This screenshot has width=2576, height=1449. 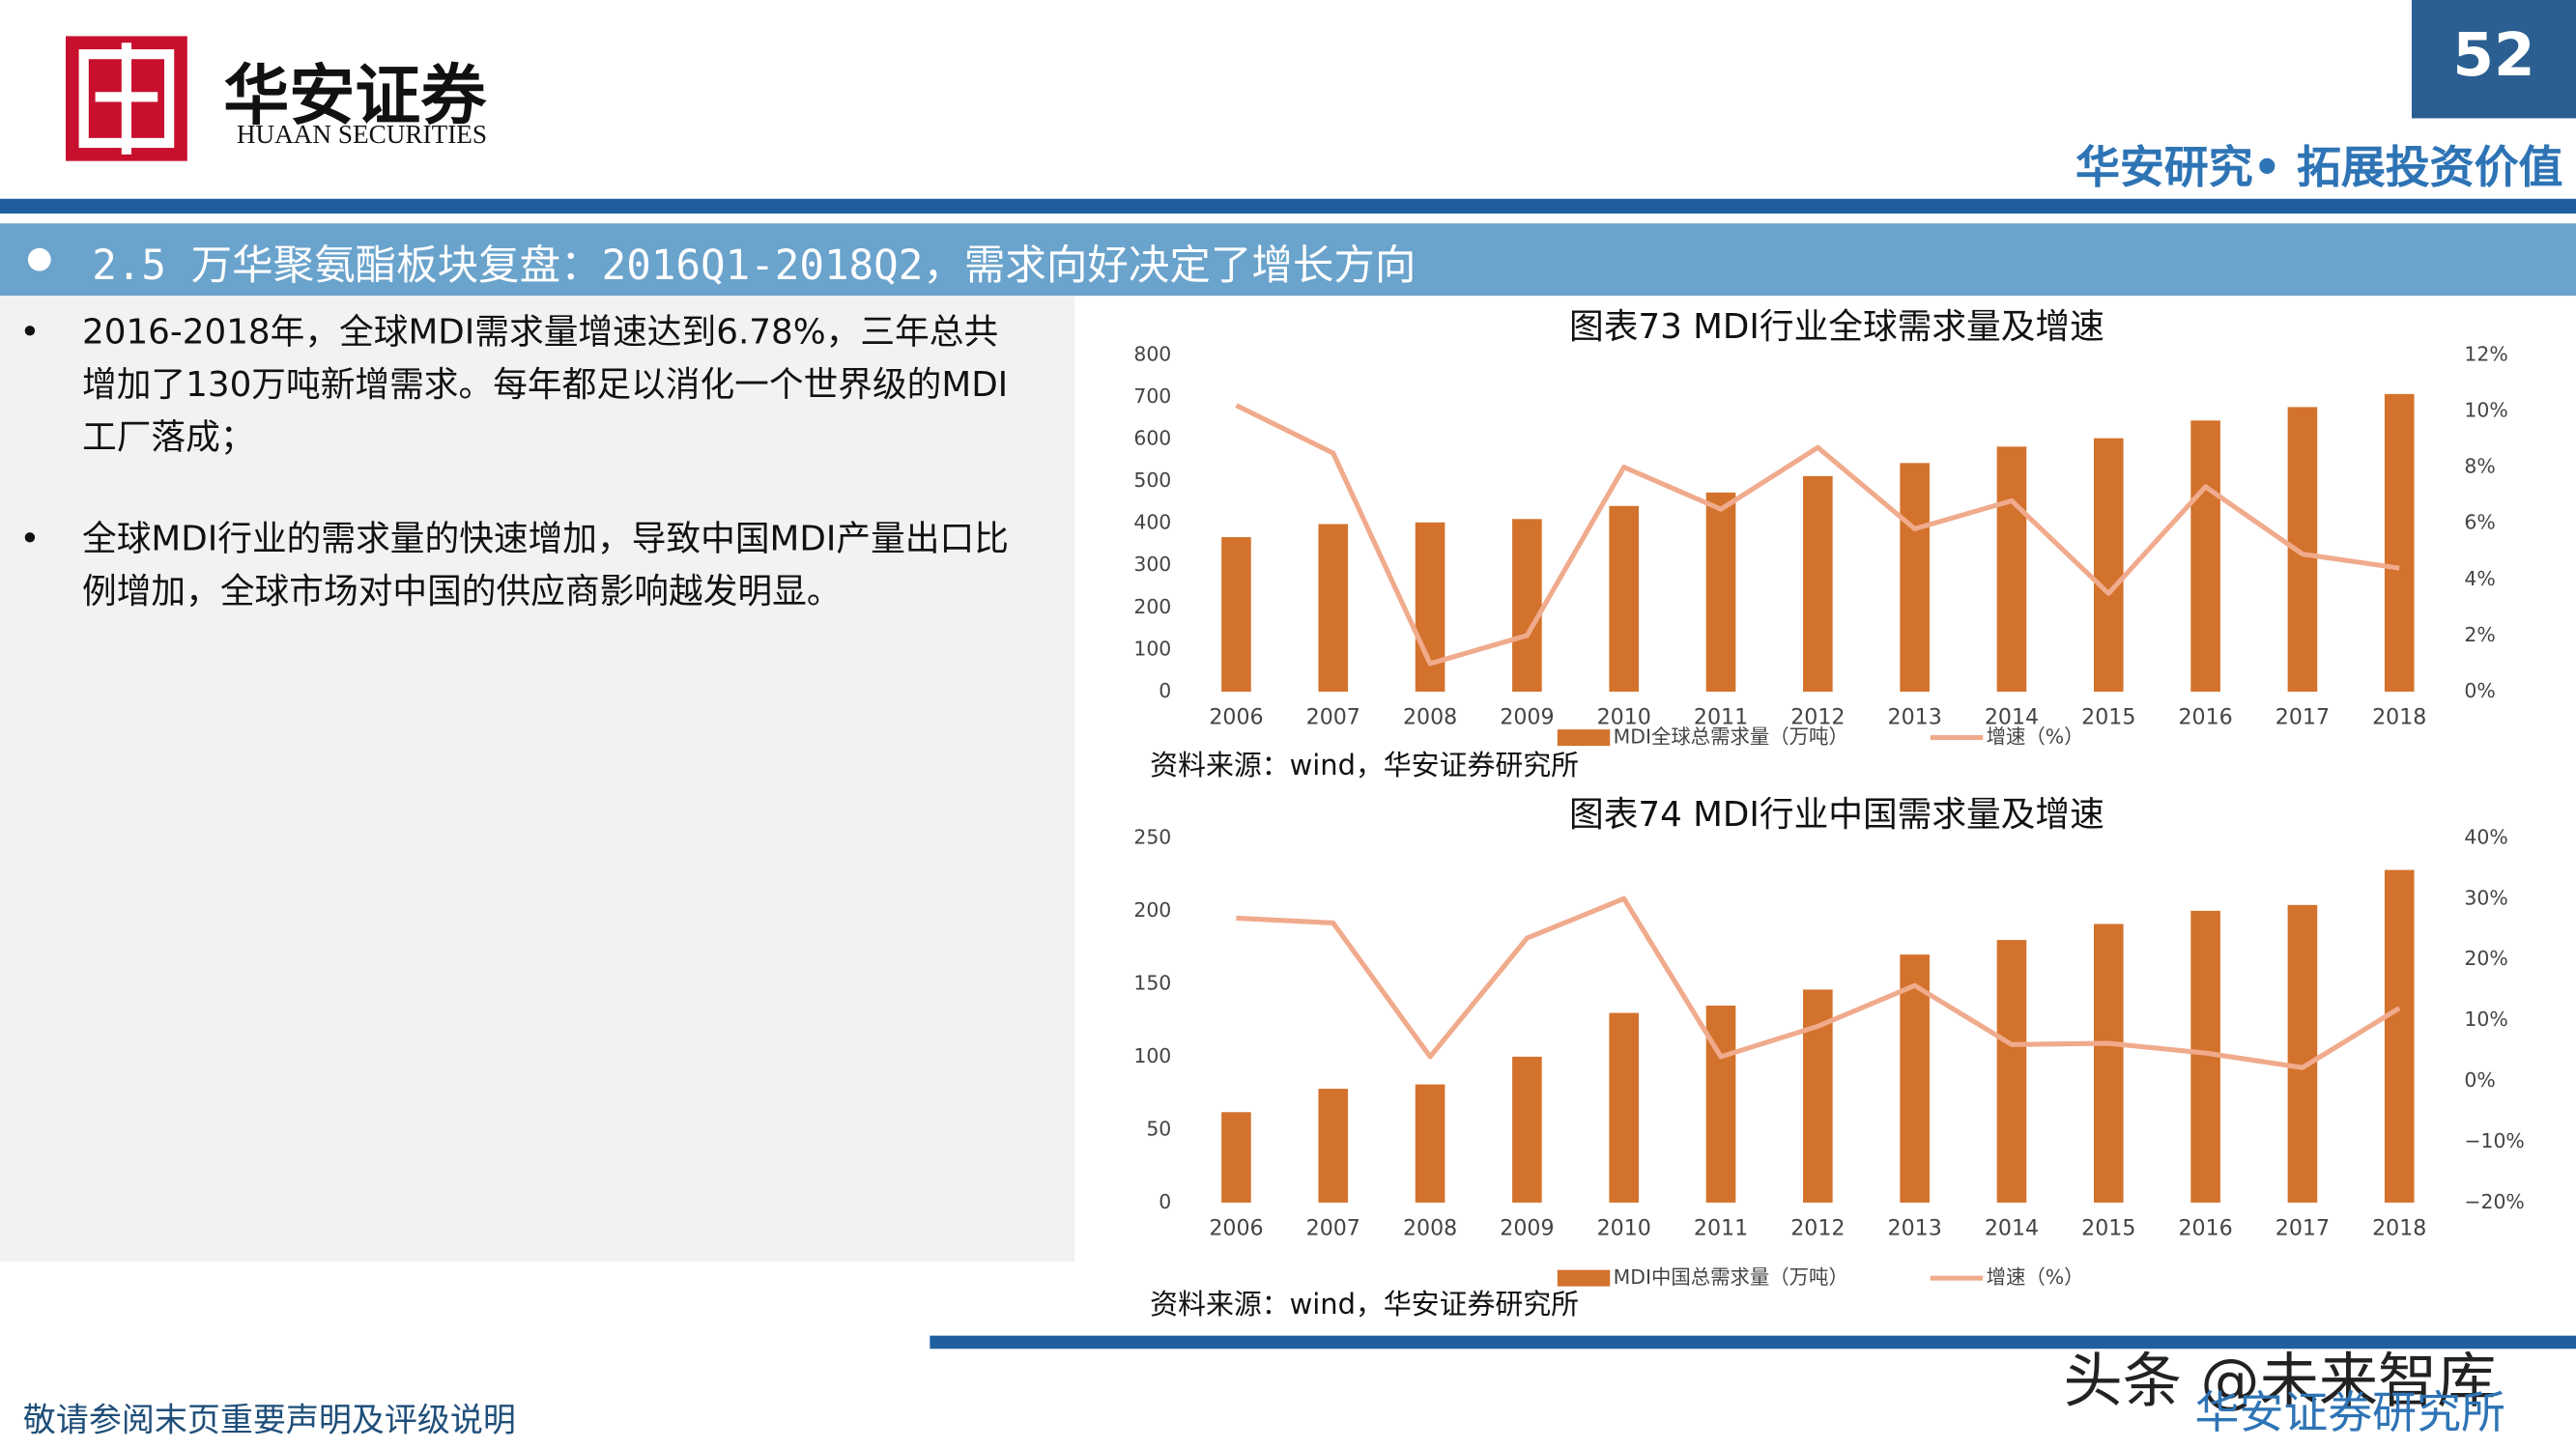 I want to click on chart-title: 图表73 MDI行业全球需求量及增速, so click(x=1837, y=327).